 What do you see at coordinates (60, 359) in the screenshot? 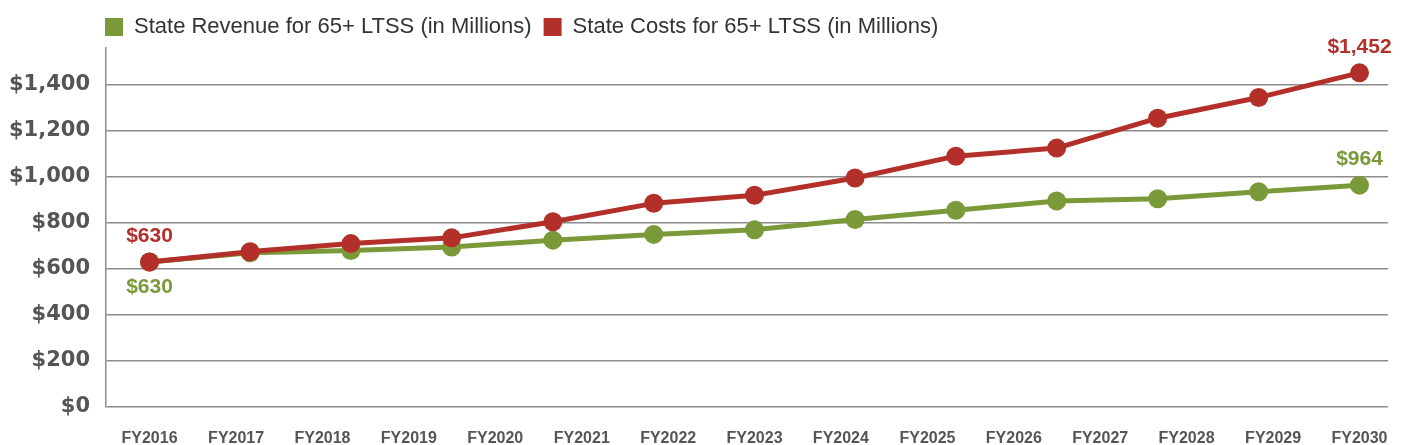
I see `y-tick-label: $200` at bounding box center [60, 359].